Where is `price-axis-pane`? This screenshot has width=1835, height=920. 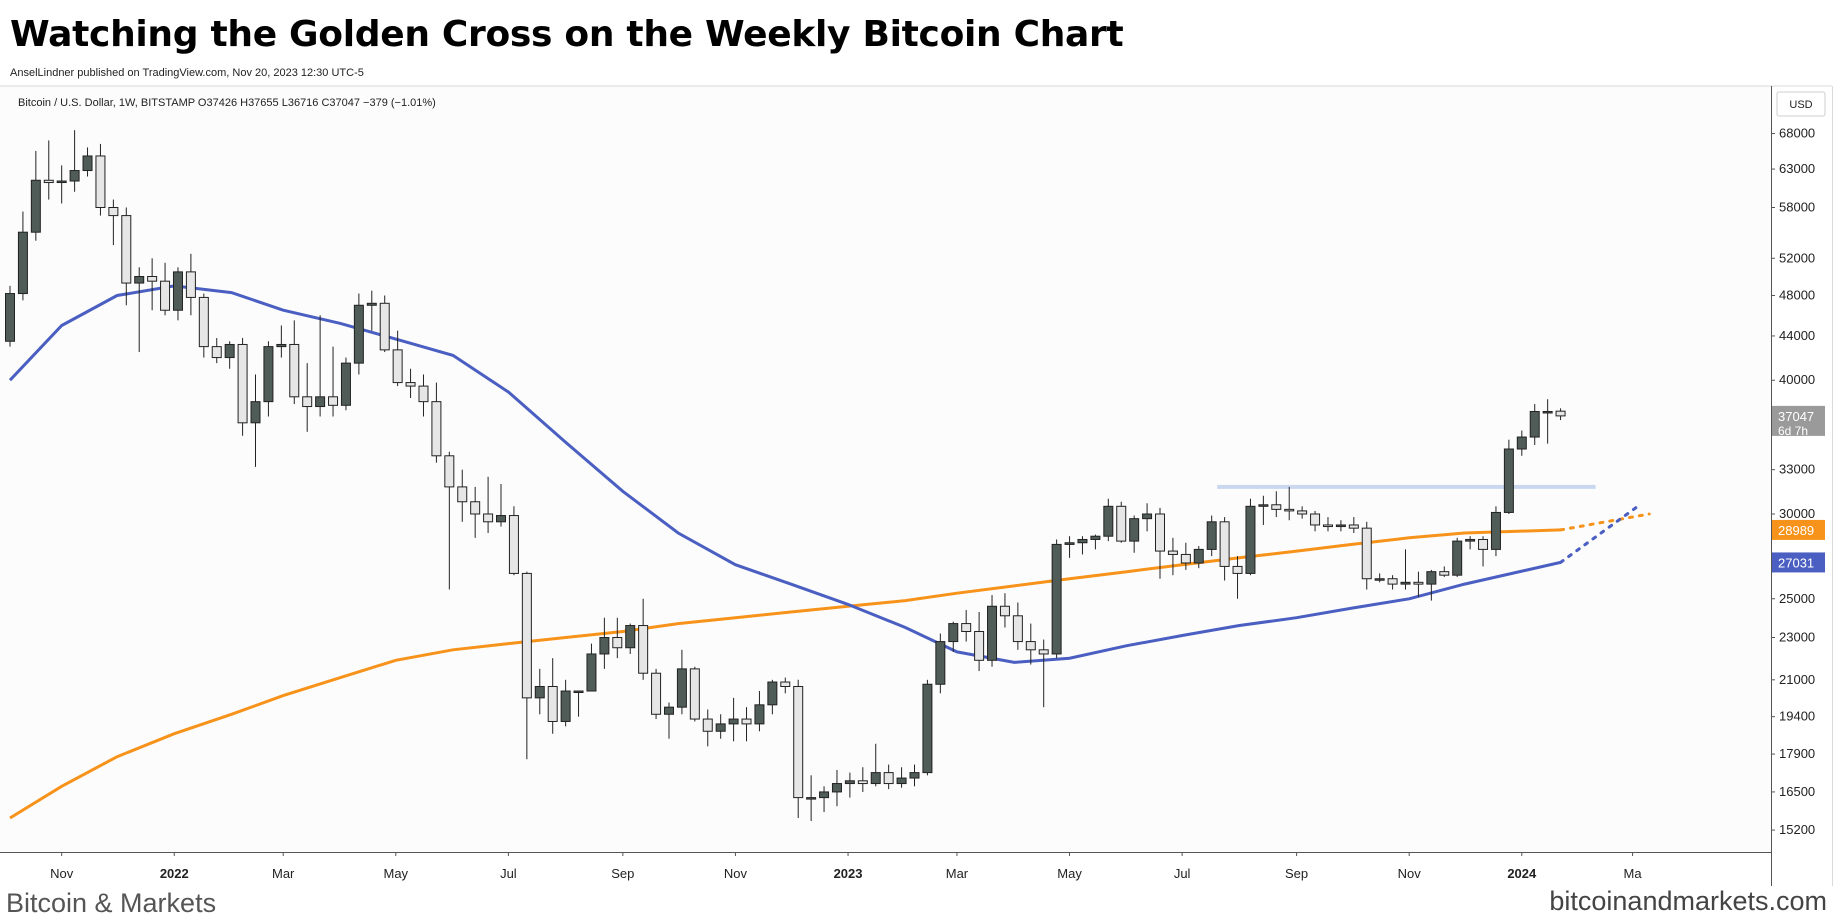 price-axis-pane is located at coordinates (1801, 486).